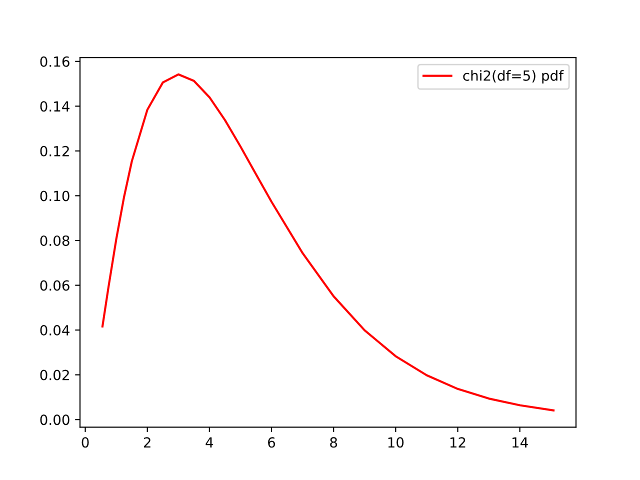 Image resolution: width=640 pixels, height=480 pixels. I want to click on x-tick-label: 0, so click(85, 442).